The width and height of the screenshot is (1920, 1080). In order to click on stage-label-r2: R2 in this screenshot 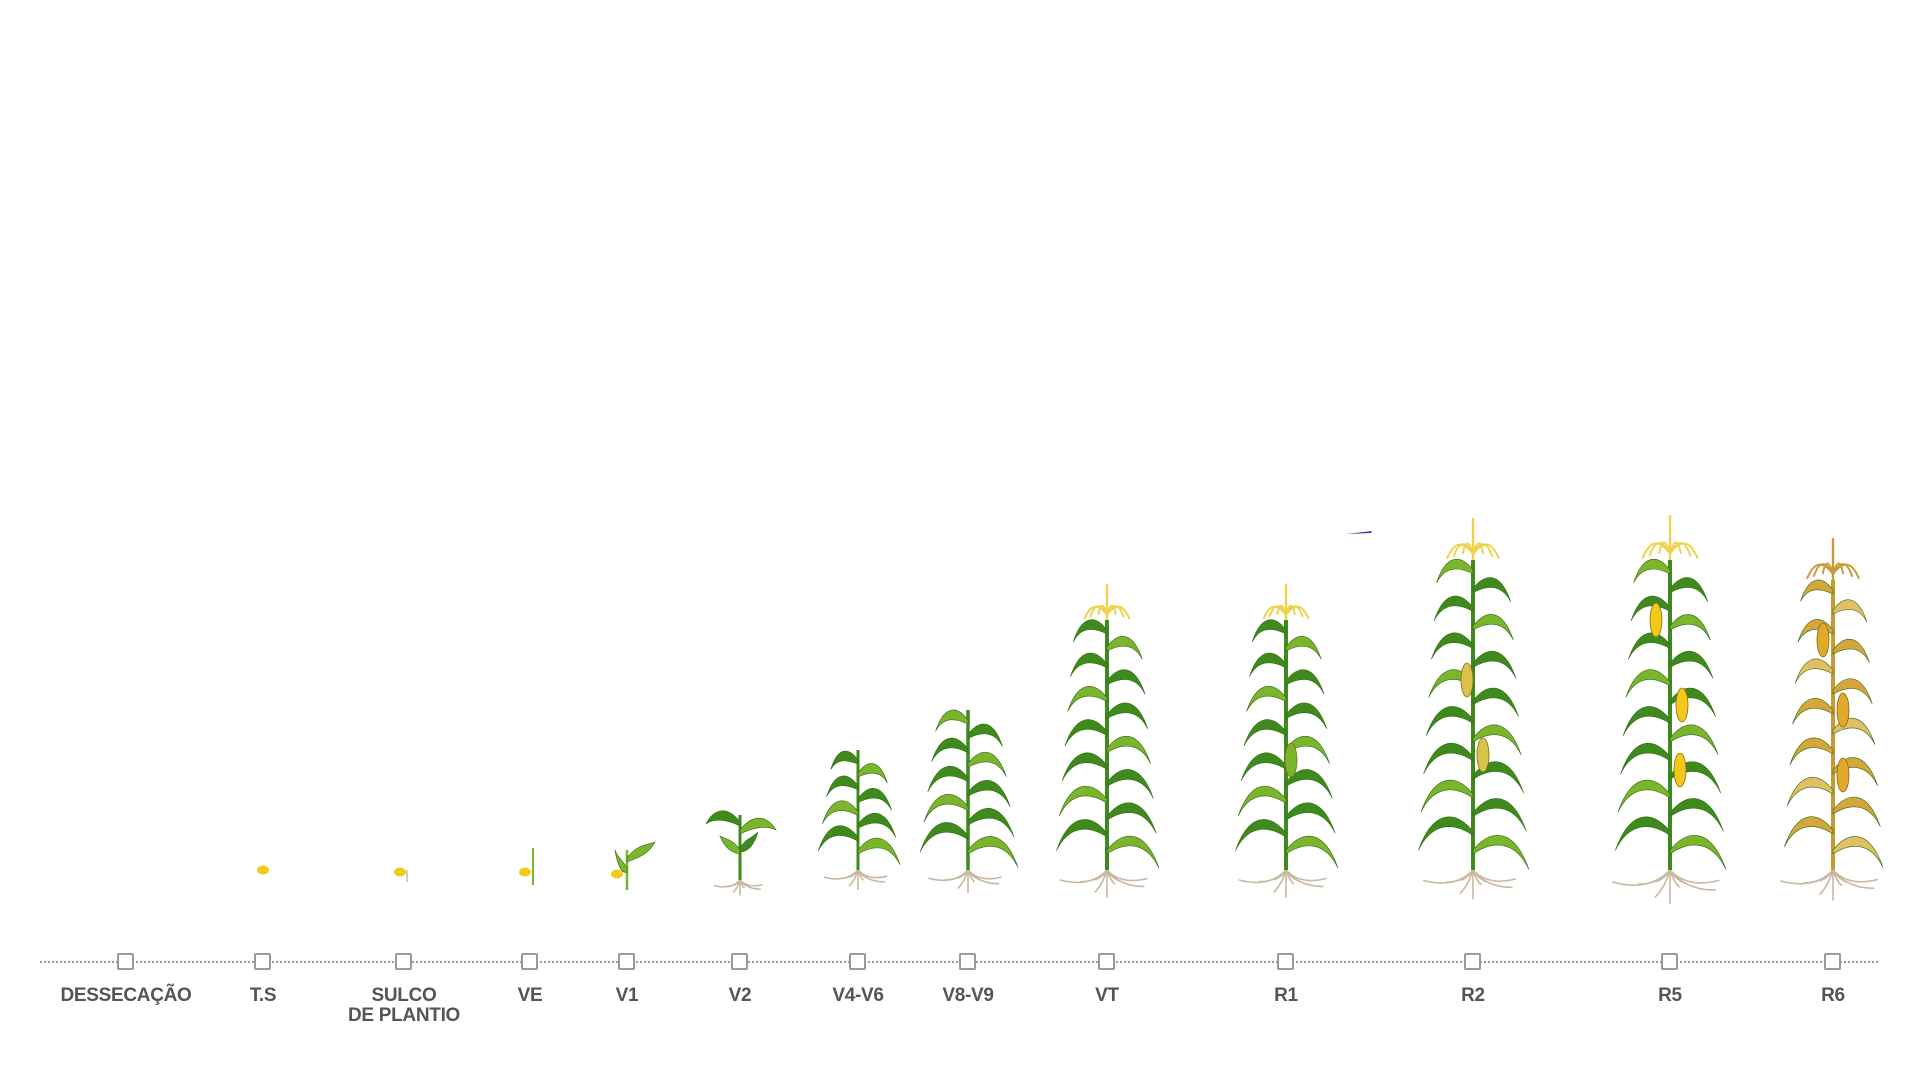, I will do `click(1473, 996)`.